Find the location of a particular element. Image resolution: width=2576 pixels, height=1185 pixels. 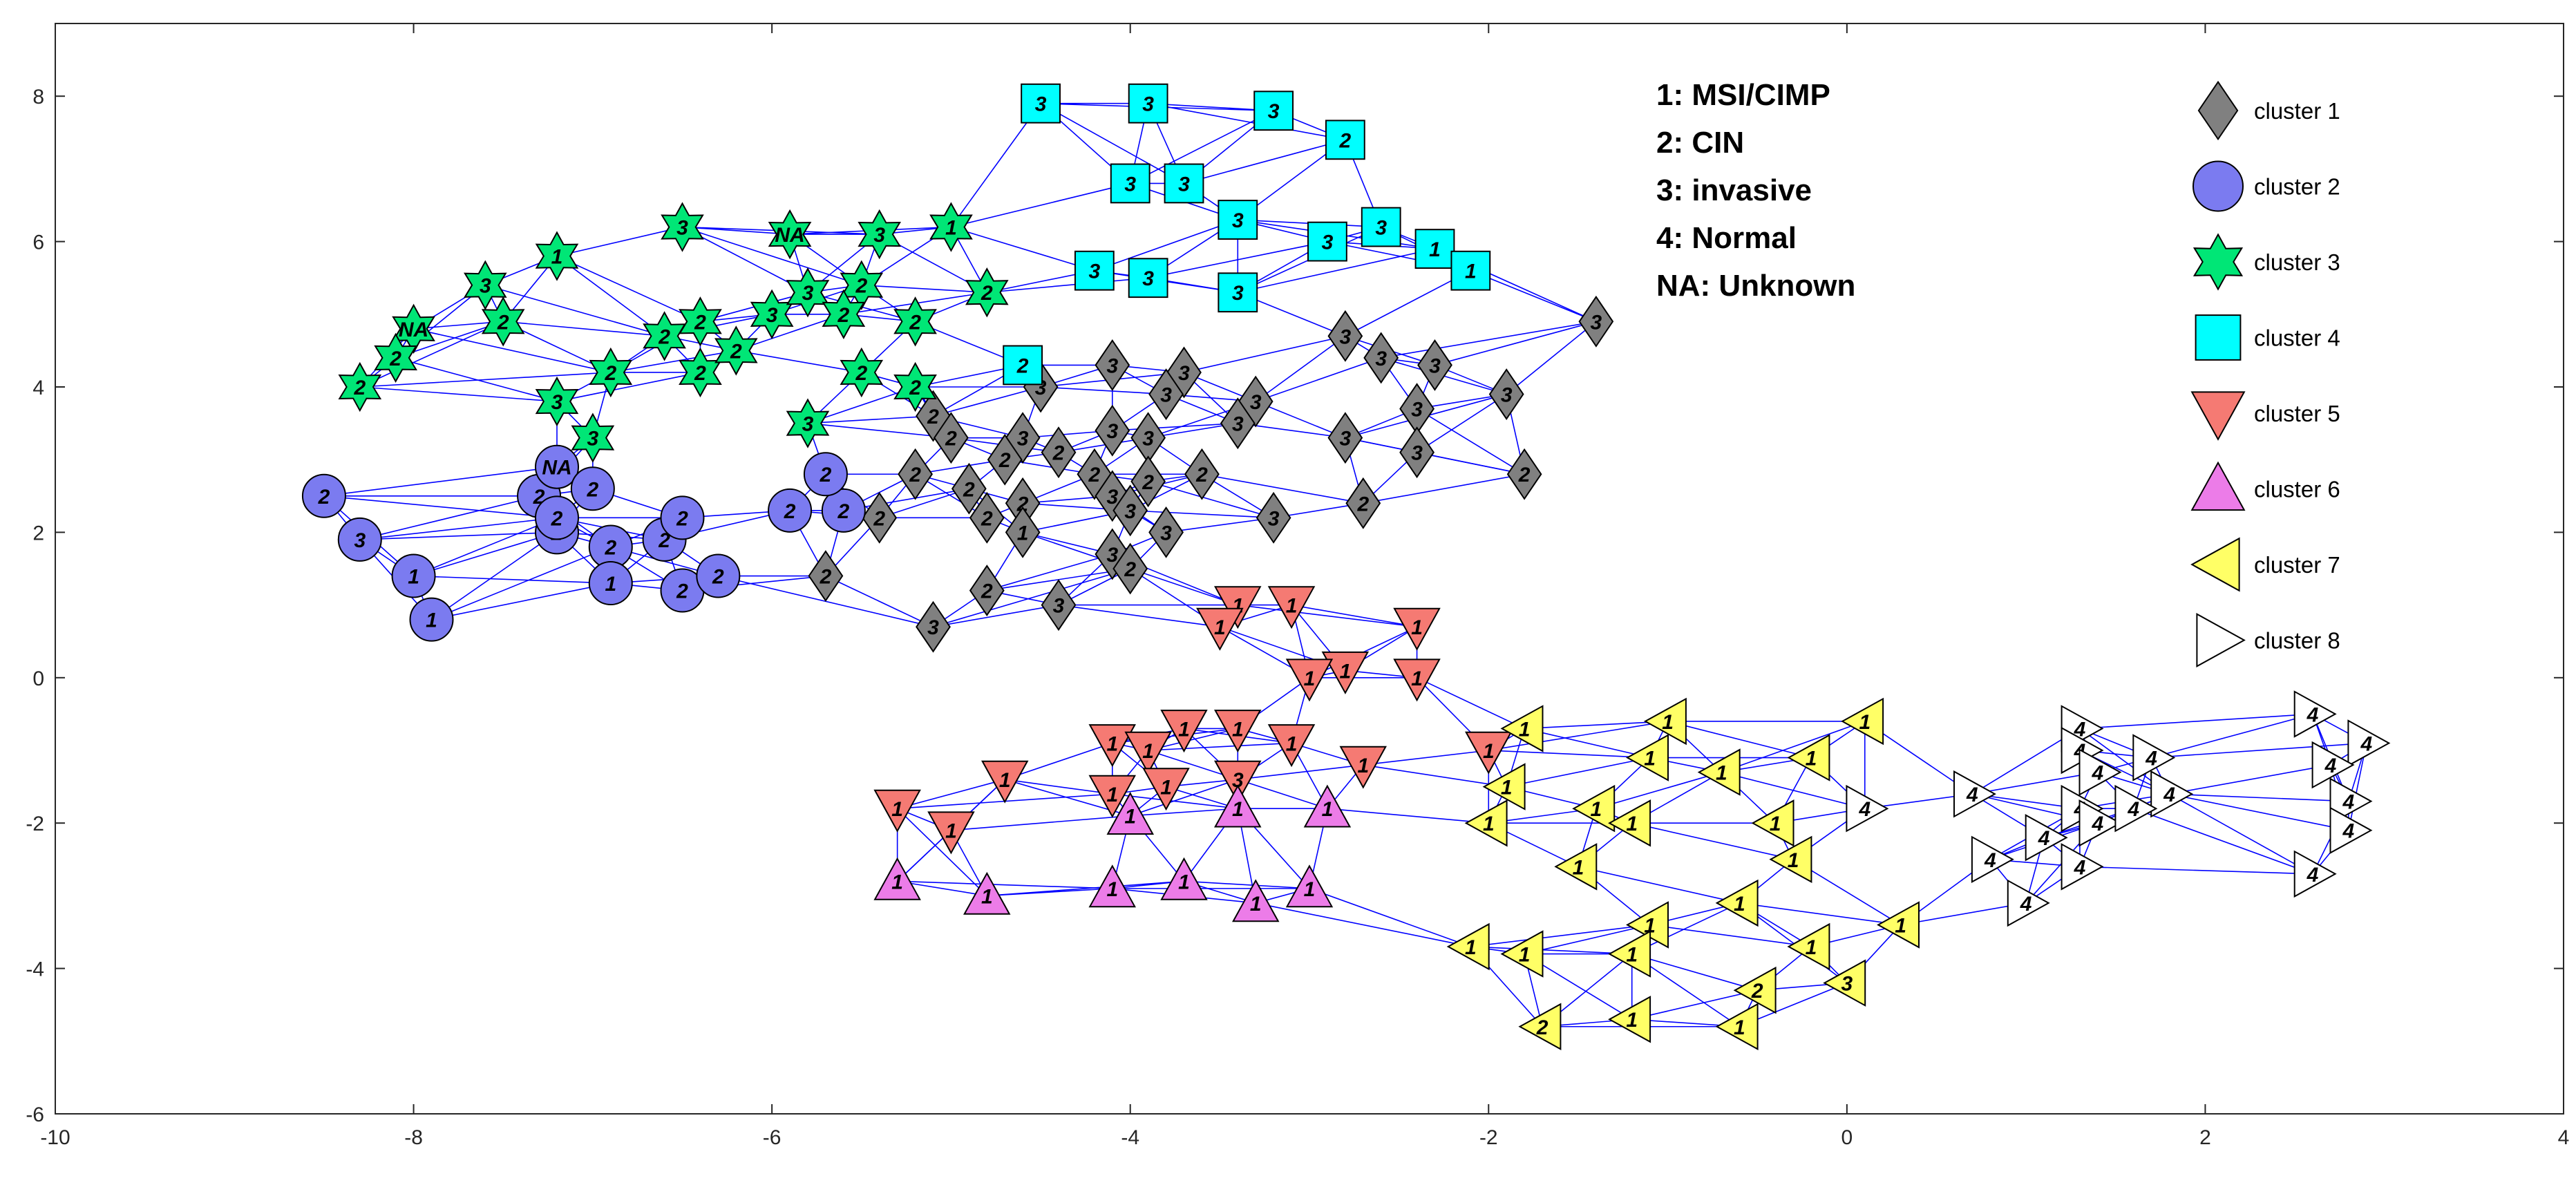

legend-label: cluster 6 is located at coordinates (2297, 490).